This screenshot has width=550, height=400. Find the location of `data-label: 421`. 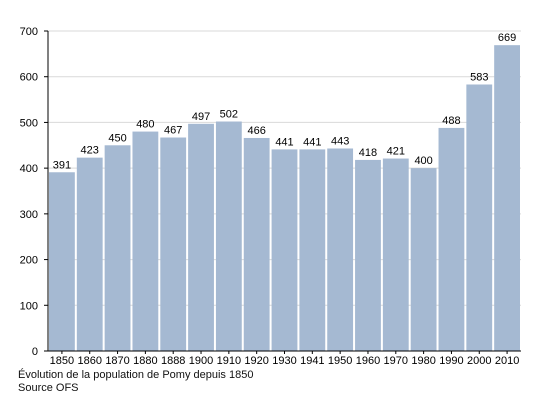

data-label: 421 is located at coordinates (396, 152).